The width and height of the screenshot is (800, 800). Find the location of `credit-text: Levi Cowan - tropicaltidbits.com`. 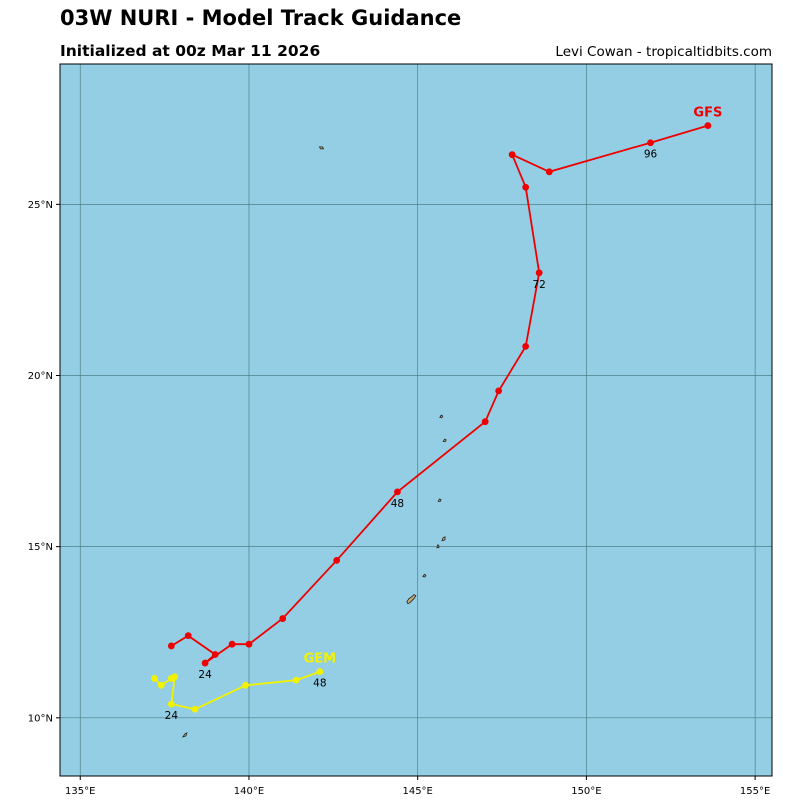

credit-text: Levi Cowan - tropicaltidbits.com is located at coordinates (663, 52).